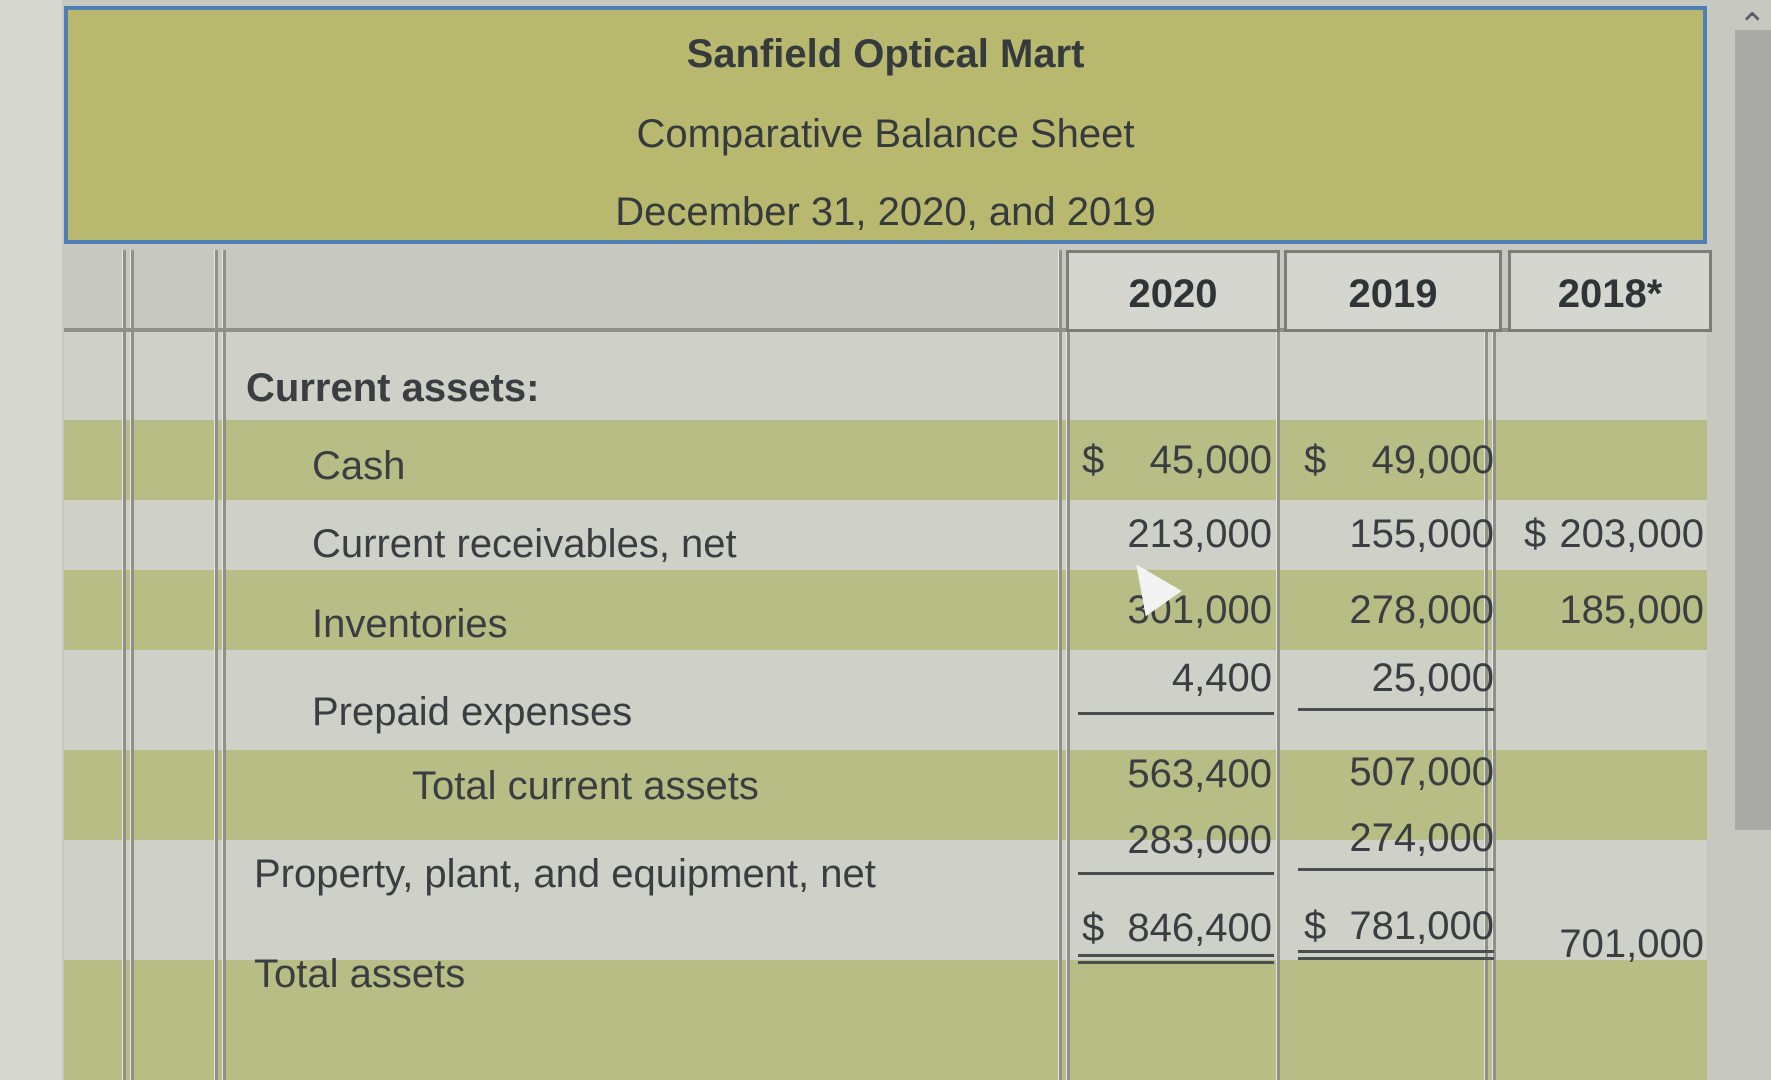  I want to click on row-label-total-current-assets: Total current assets, so click(585, 786).